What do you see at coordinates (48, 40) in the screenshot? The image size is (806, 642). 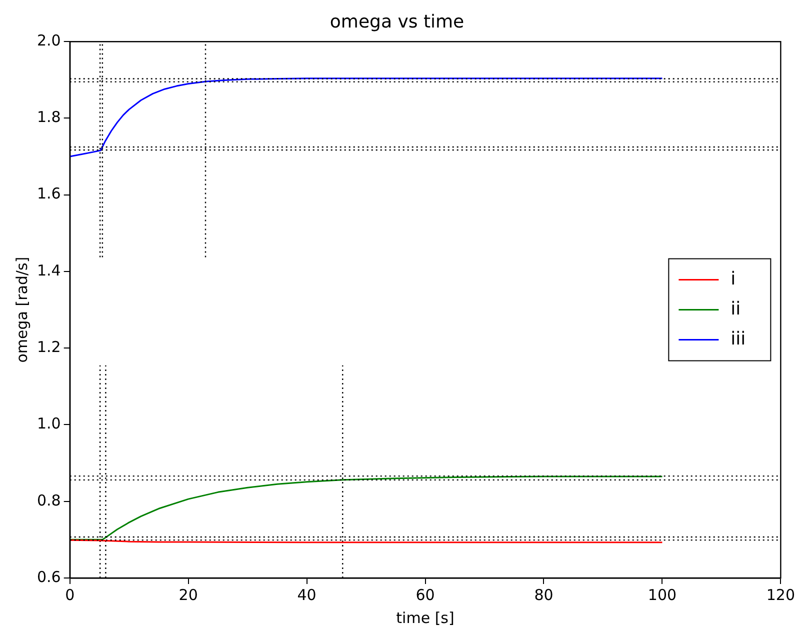 I see `y-tick-label: 2.0` at bounding box center [48, 40].